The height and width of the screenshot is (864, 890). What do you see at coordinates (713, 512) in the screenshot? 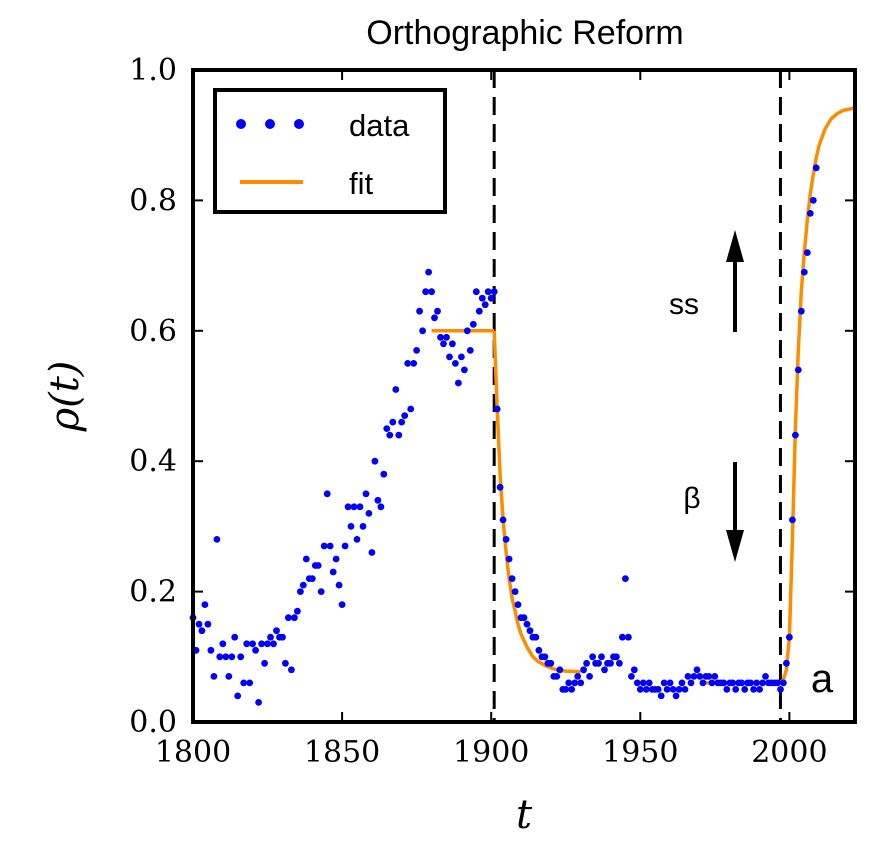
I see `annotation-beta: β` at bounding box center [713, 512].